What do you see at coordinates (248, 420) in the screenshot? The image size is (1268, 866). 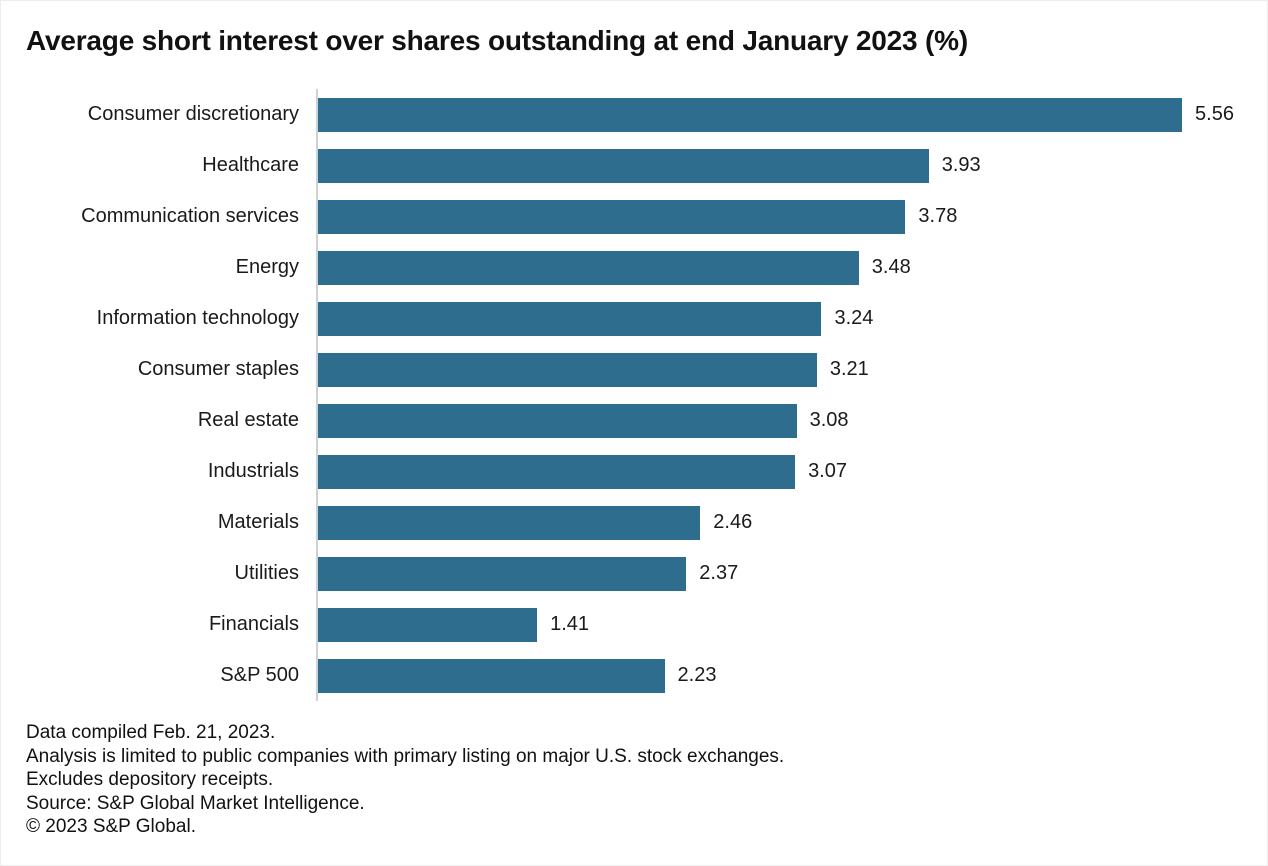 I see `category-label: Real estate` at bounding box center [248, 420].